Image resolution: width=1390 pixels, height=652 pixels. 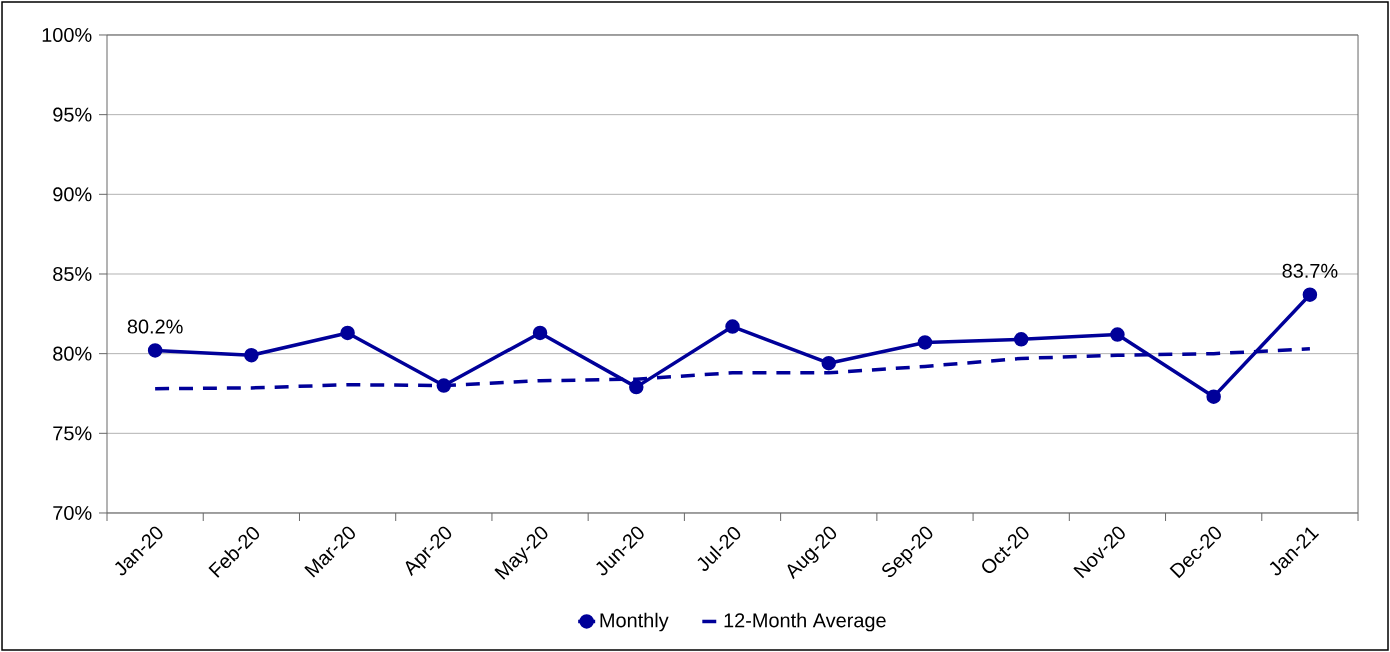 What do you see at coordinates (72, 433) in the screenshot?
I see `y-tick-label: 75%` at bounding box center [72, 433].